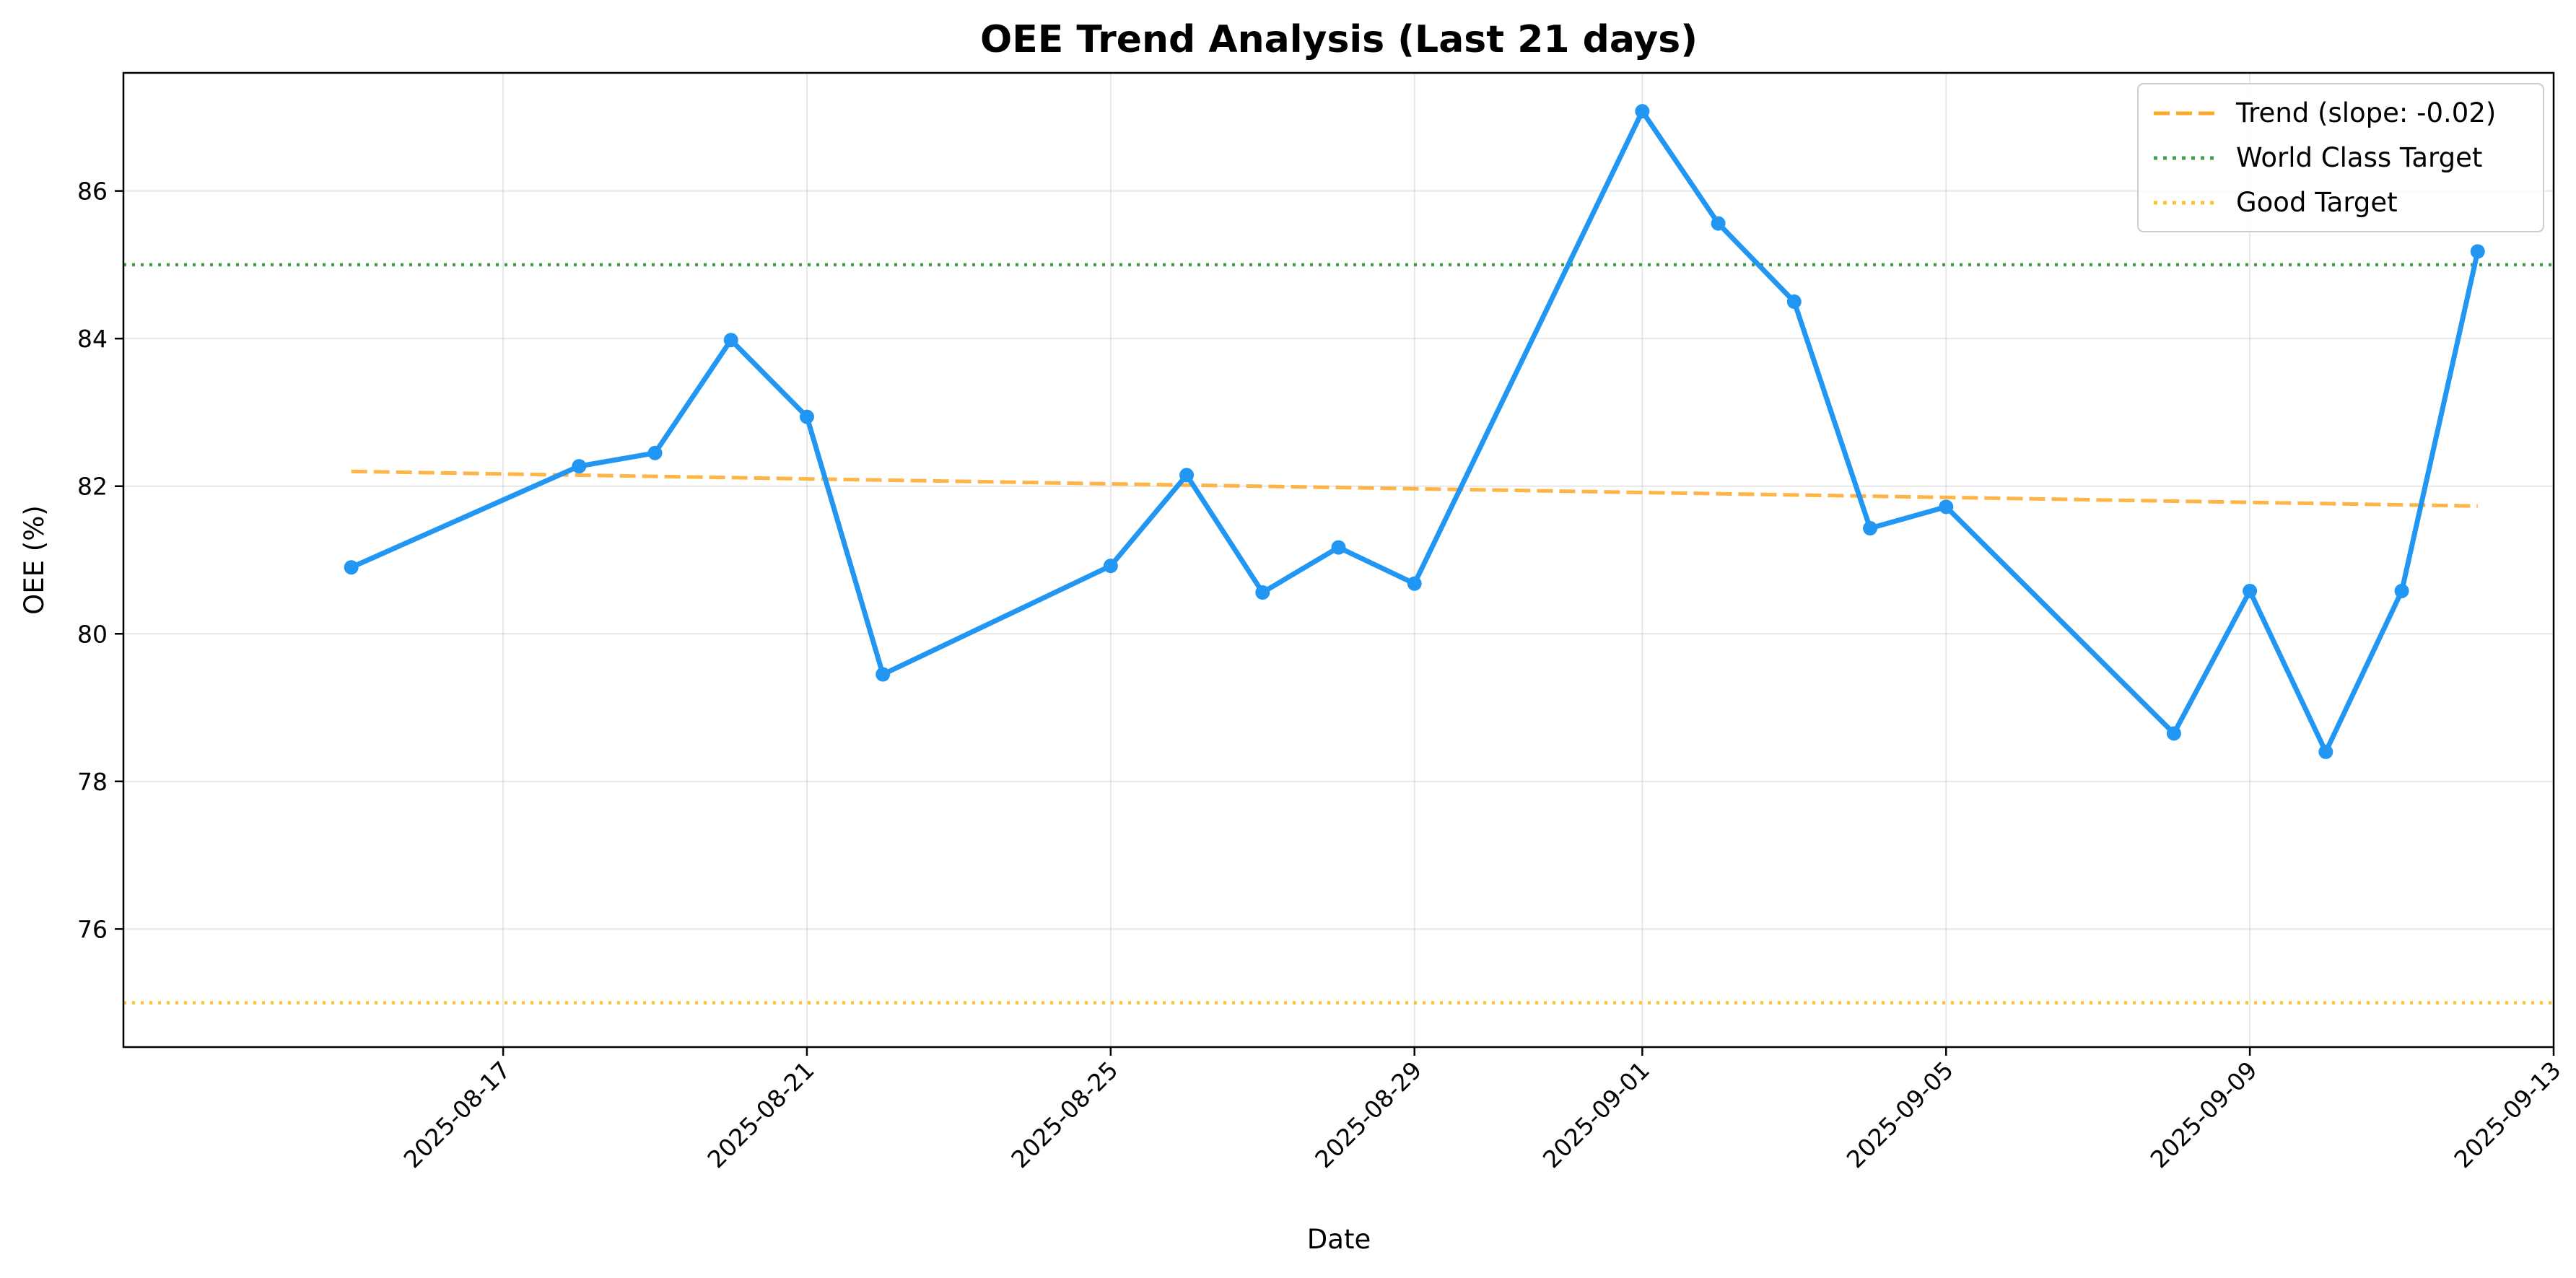  I want to click on y-tick-label: 80, so click(92, 634).